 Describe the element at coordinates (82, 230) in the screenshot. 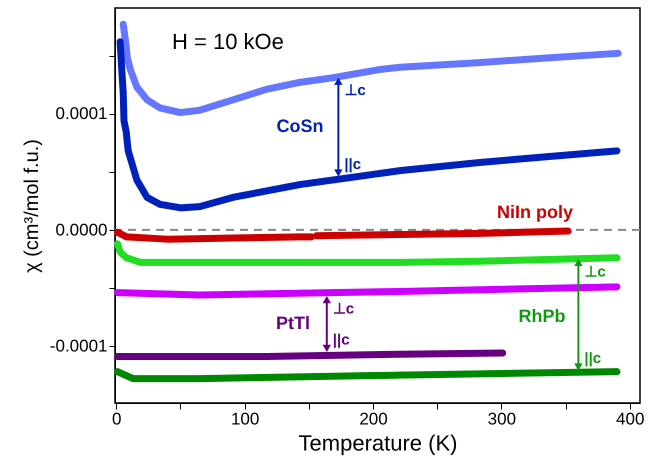

I see `y-tick-label: 0.0000` at that location.